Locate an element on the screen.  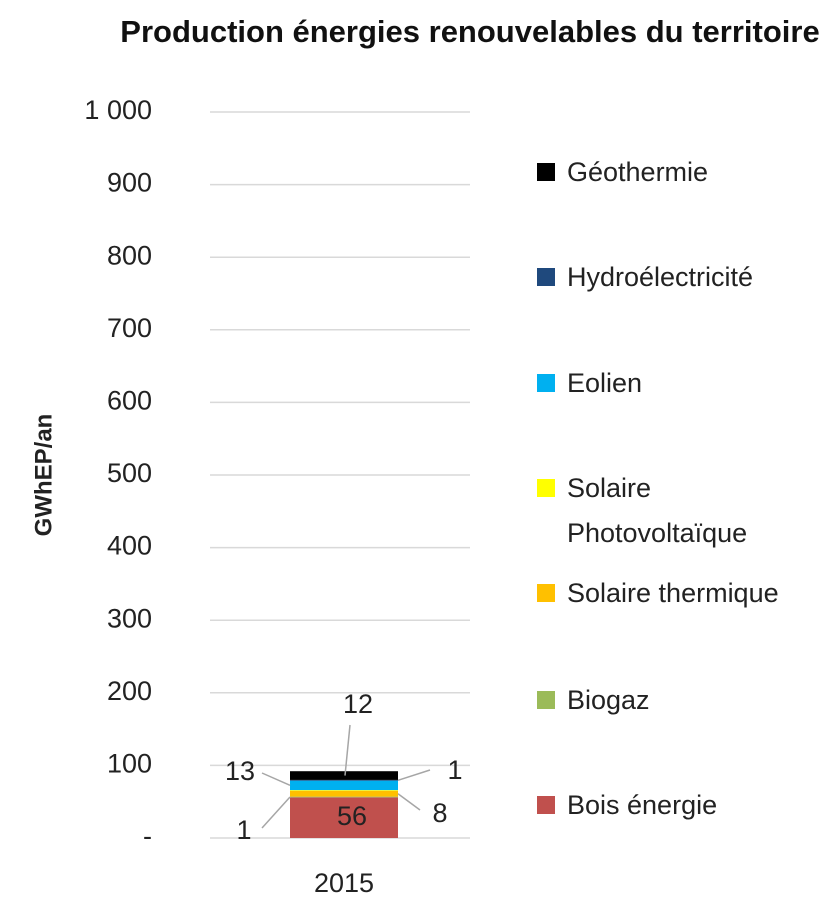
data-label: 8 is located at coordinates (439, 813).